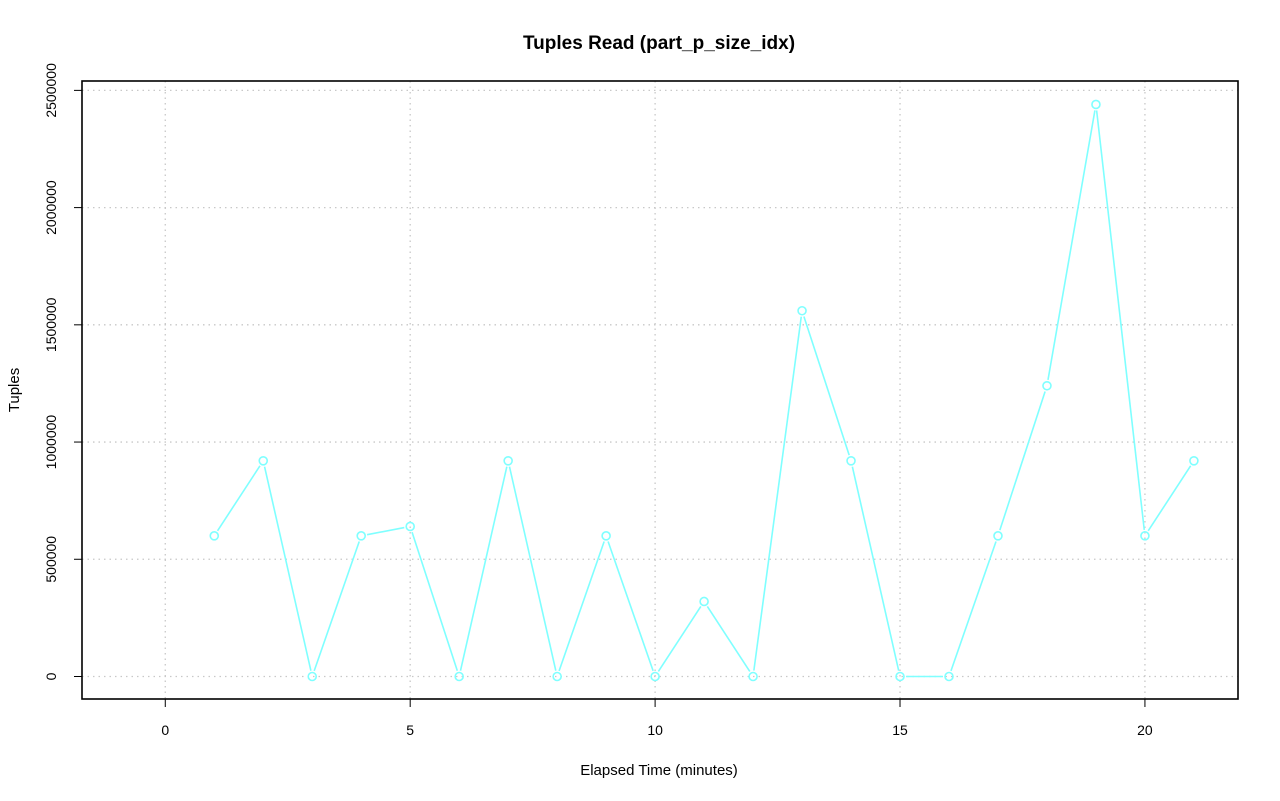 This screenshot has width=1280, height=801. Describe the element at coordinates (51, 90) in the screenshot. I see `y-tick-label: 2500000` at that location.